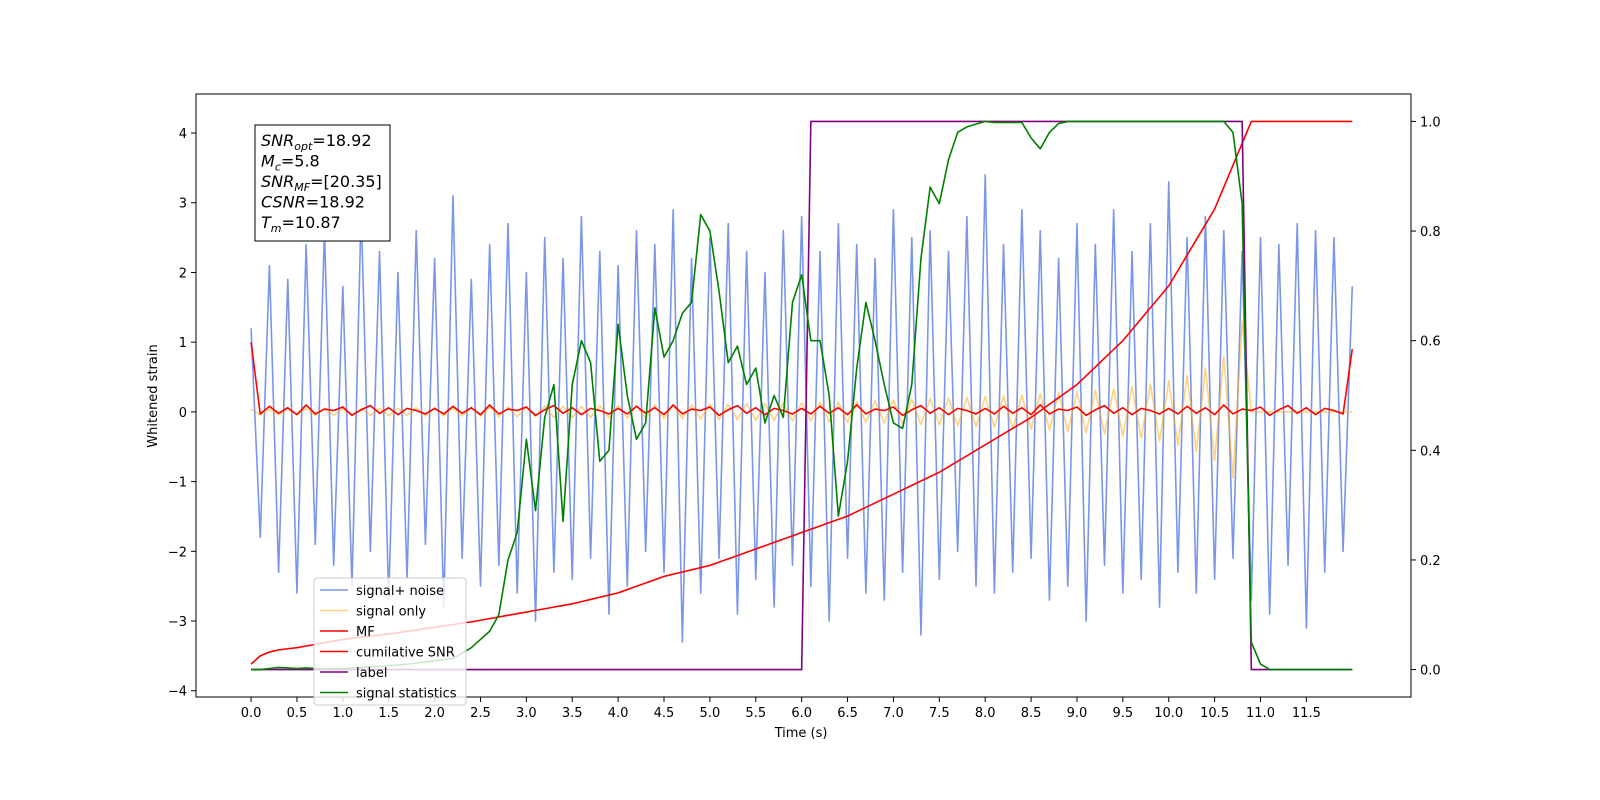  Describe the element at coordinates (572, 713) in the screenshot. I see `x-tick-label: 3.5` at that location.